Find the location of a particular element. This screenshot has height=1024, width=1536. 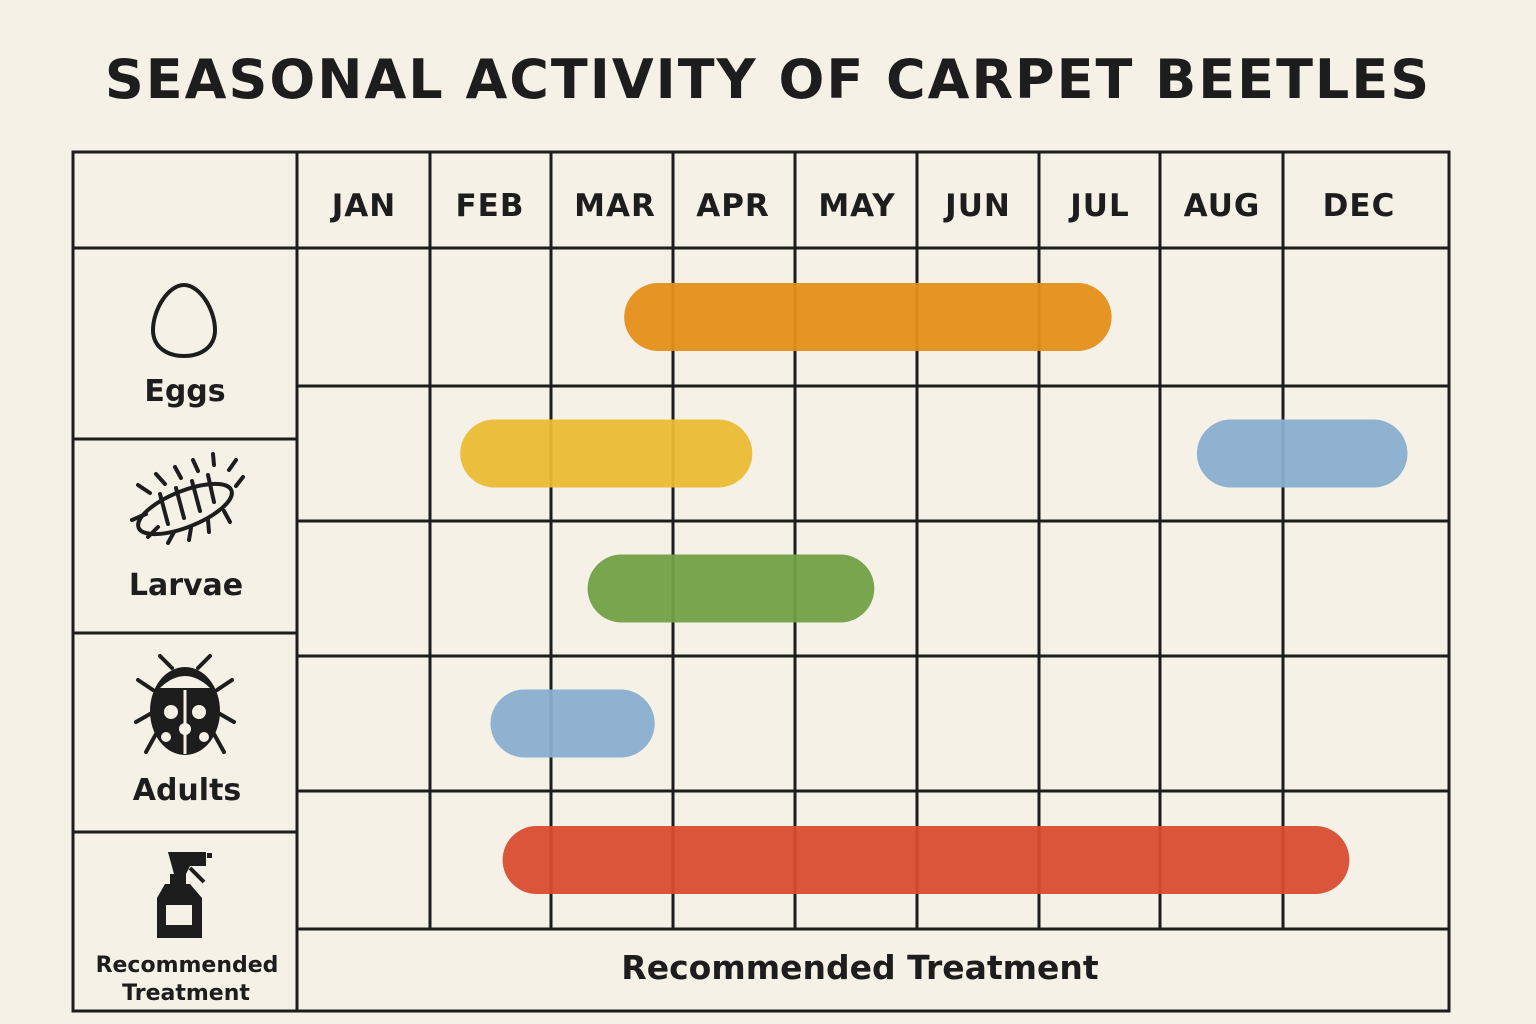

beetle-icon is located at coordinates (185, 704).